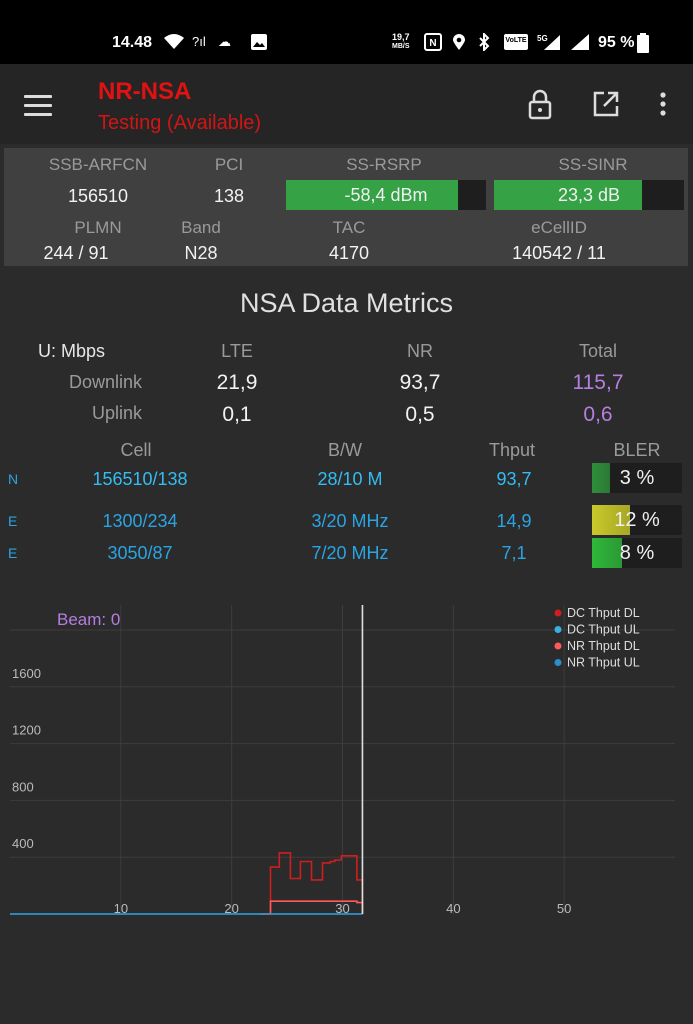 The image size is (693, 1024). Describe the element at coordinates (145, 91) in the screenshot. I see `app-title: NR-NSA` at that location.